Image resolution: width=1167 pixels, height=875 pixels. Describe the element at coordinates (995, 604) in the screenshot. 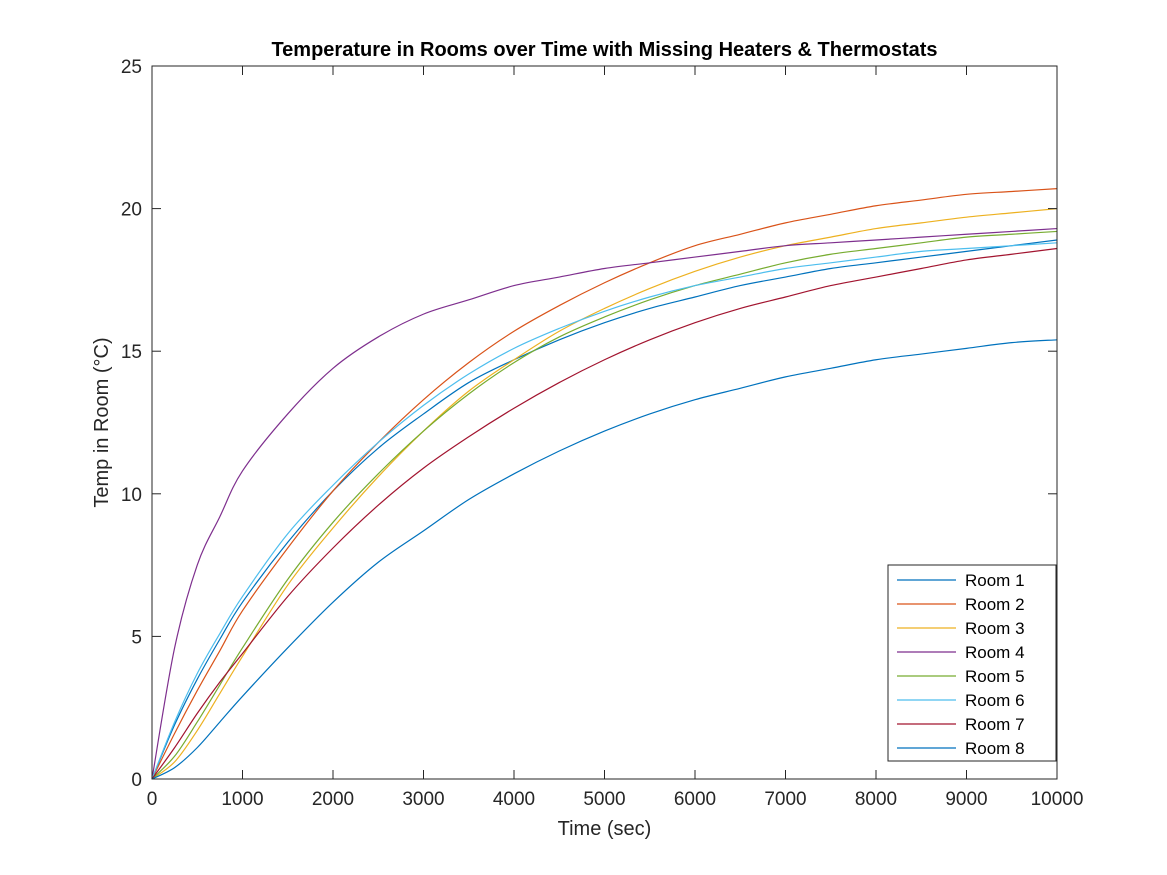

I see `legend-label: Room 2` at that location.